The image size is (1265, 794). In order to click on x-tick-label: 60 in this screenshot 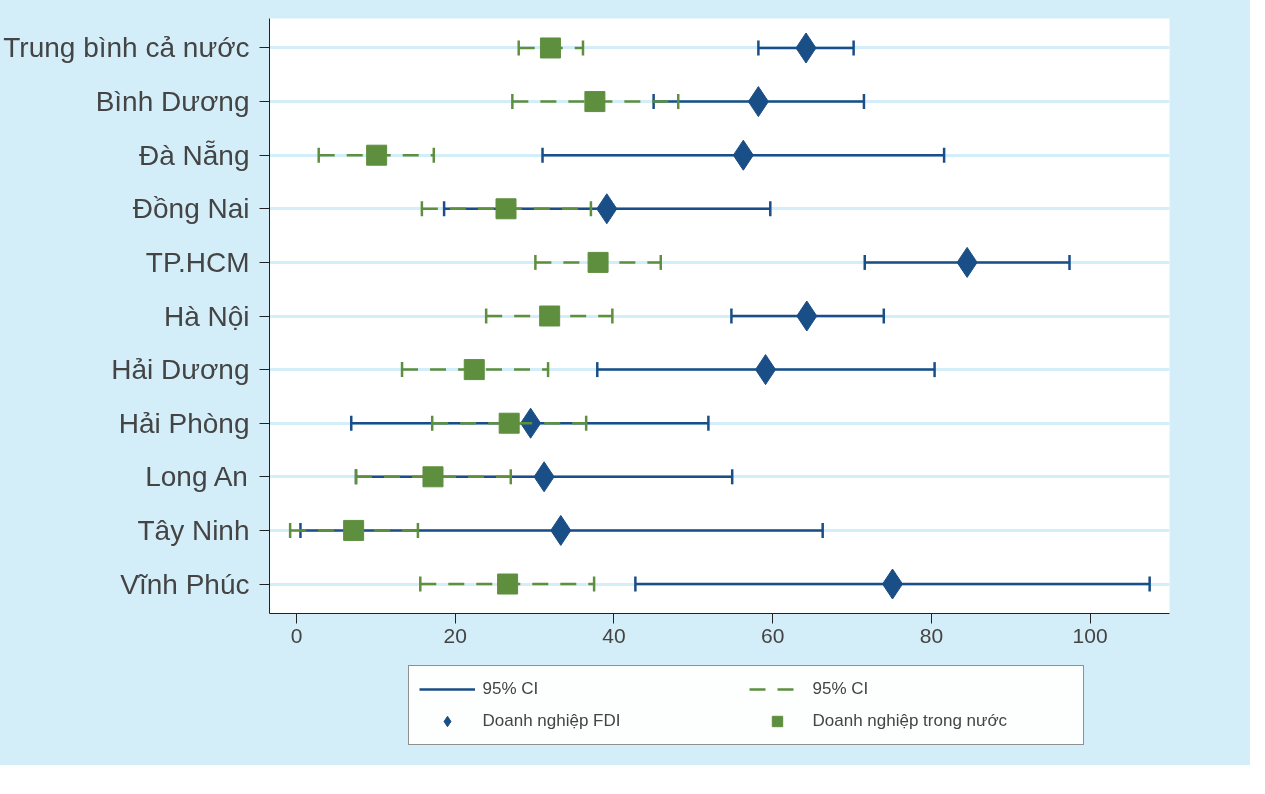, I will do `click(773, 635)`.